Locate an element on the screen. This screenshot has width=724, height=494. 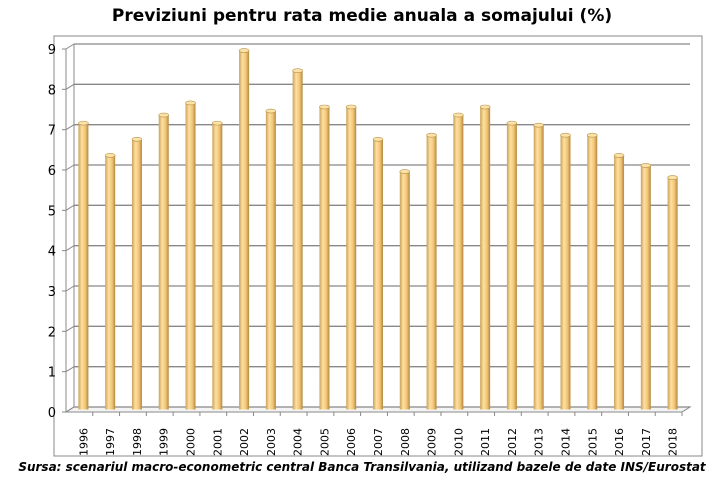
y-tick-label: 2 is located at coordinates (52, 332).